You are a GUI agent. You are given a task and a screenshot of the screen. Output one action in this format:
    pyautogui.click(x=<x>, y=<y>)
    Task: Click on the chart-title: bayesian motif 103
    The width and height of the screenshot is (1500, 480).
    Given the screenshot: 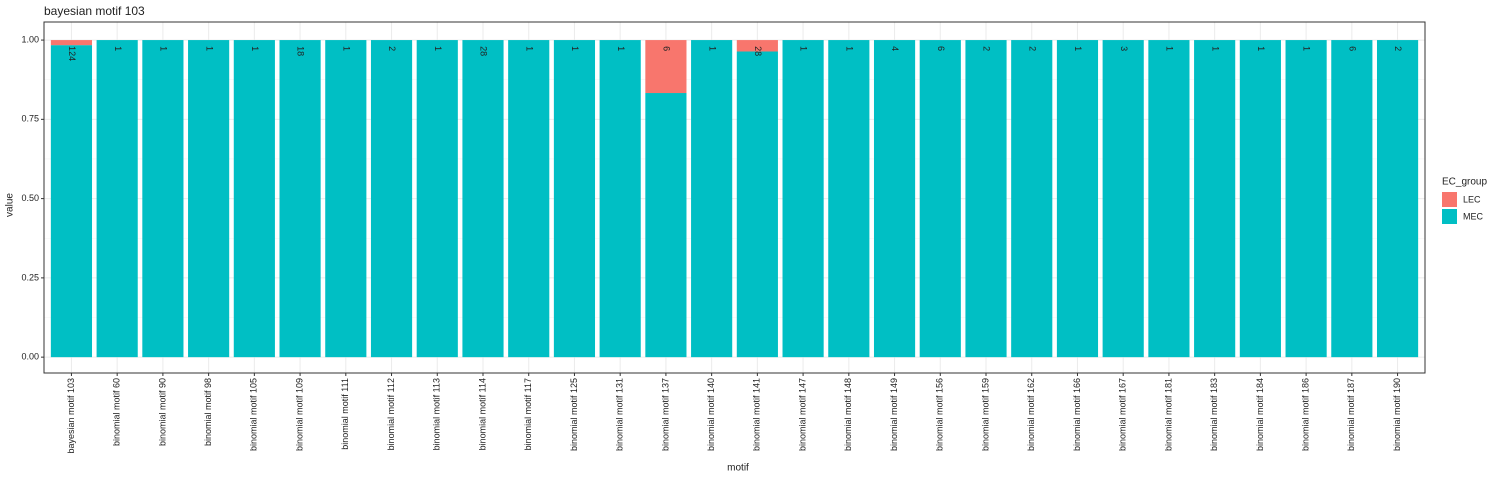 What is the action you would take?
    pyautogui.click(x=94, y=11)
    